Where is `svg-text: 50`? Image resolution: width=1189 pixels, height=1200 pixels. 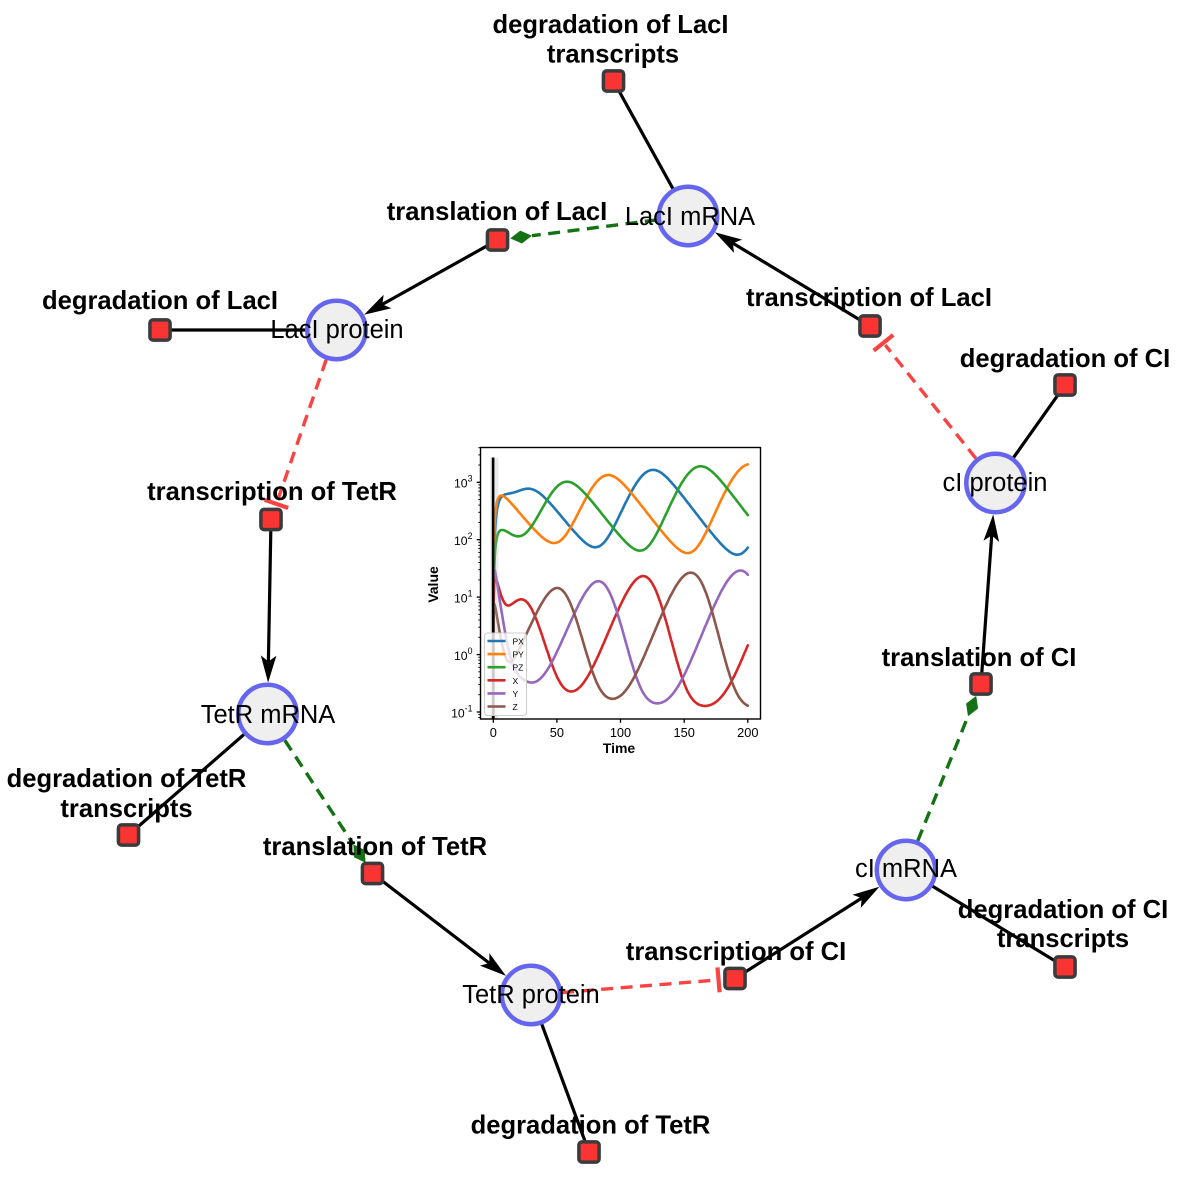 svg-text: 50 is located at coordinates (557, 732).